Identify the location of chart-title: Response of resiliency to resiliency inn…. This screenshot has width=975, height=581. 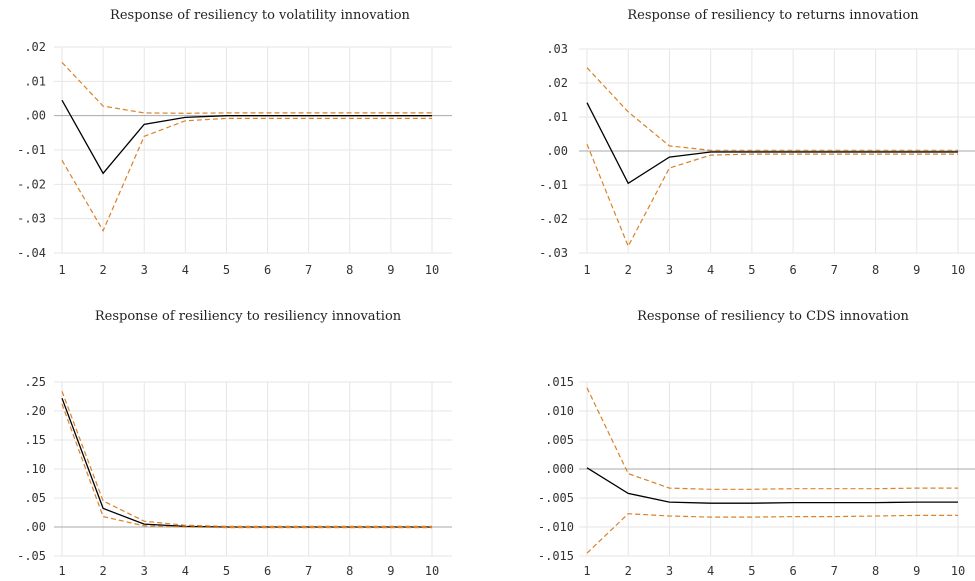
(248, 316).